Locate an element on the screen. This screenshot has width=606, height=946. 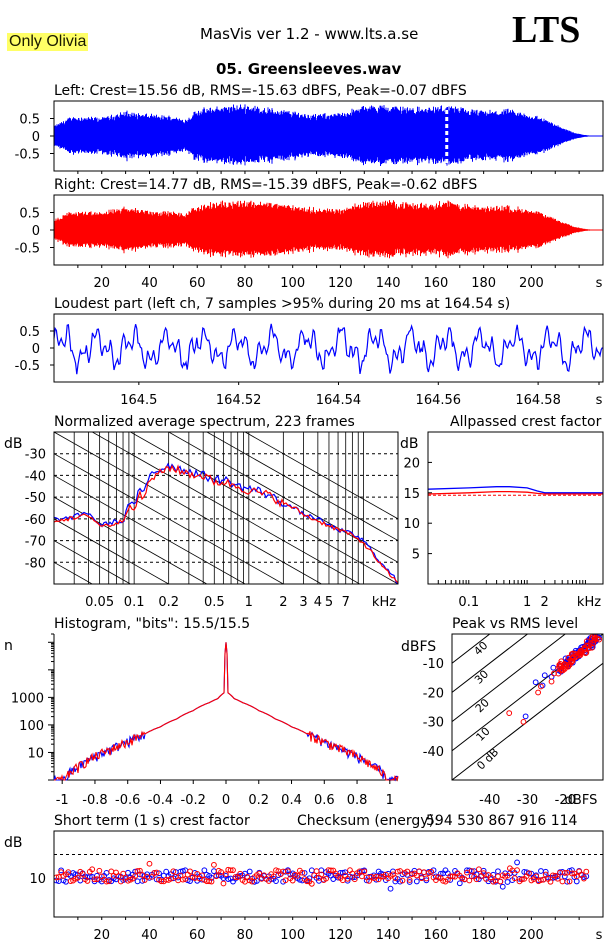
loudest-part-xtick-label: 164.54 is located at coordinates (339, 400).